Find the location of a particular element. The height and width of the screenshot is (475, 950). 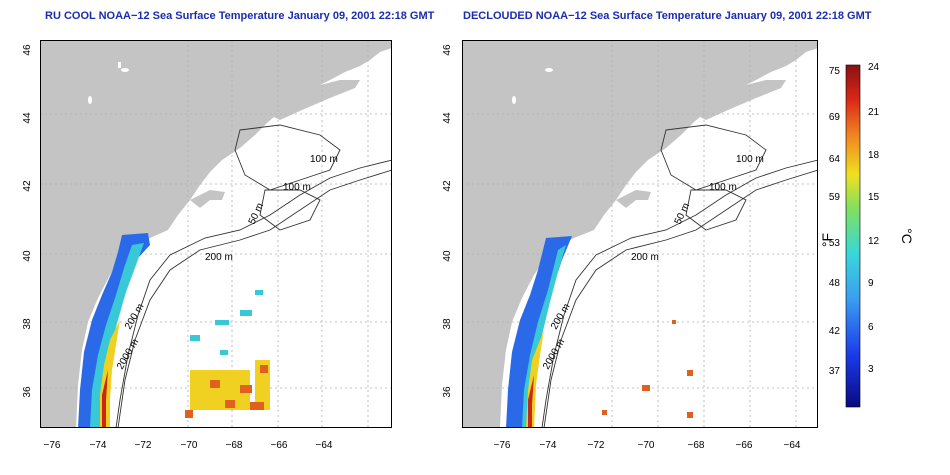

celsius-tick: 24 is located at coordinates (874, 67).